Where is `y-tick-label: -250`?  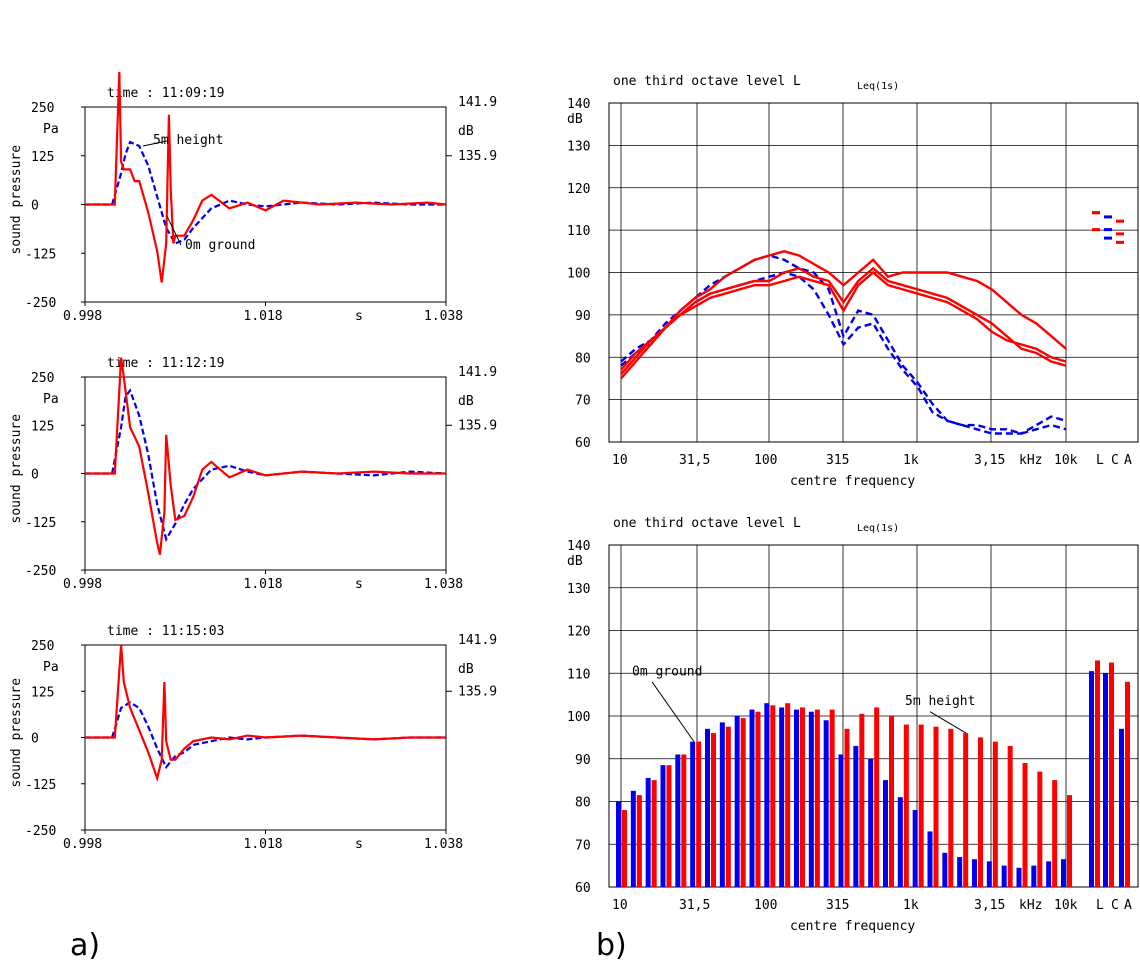
y-tick-label: -250 is located at coordinates (40, 831).